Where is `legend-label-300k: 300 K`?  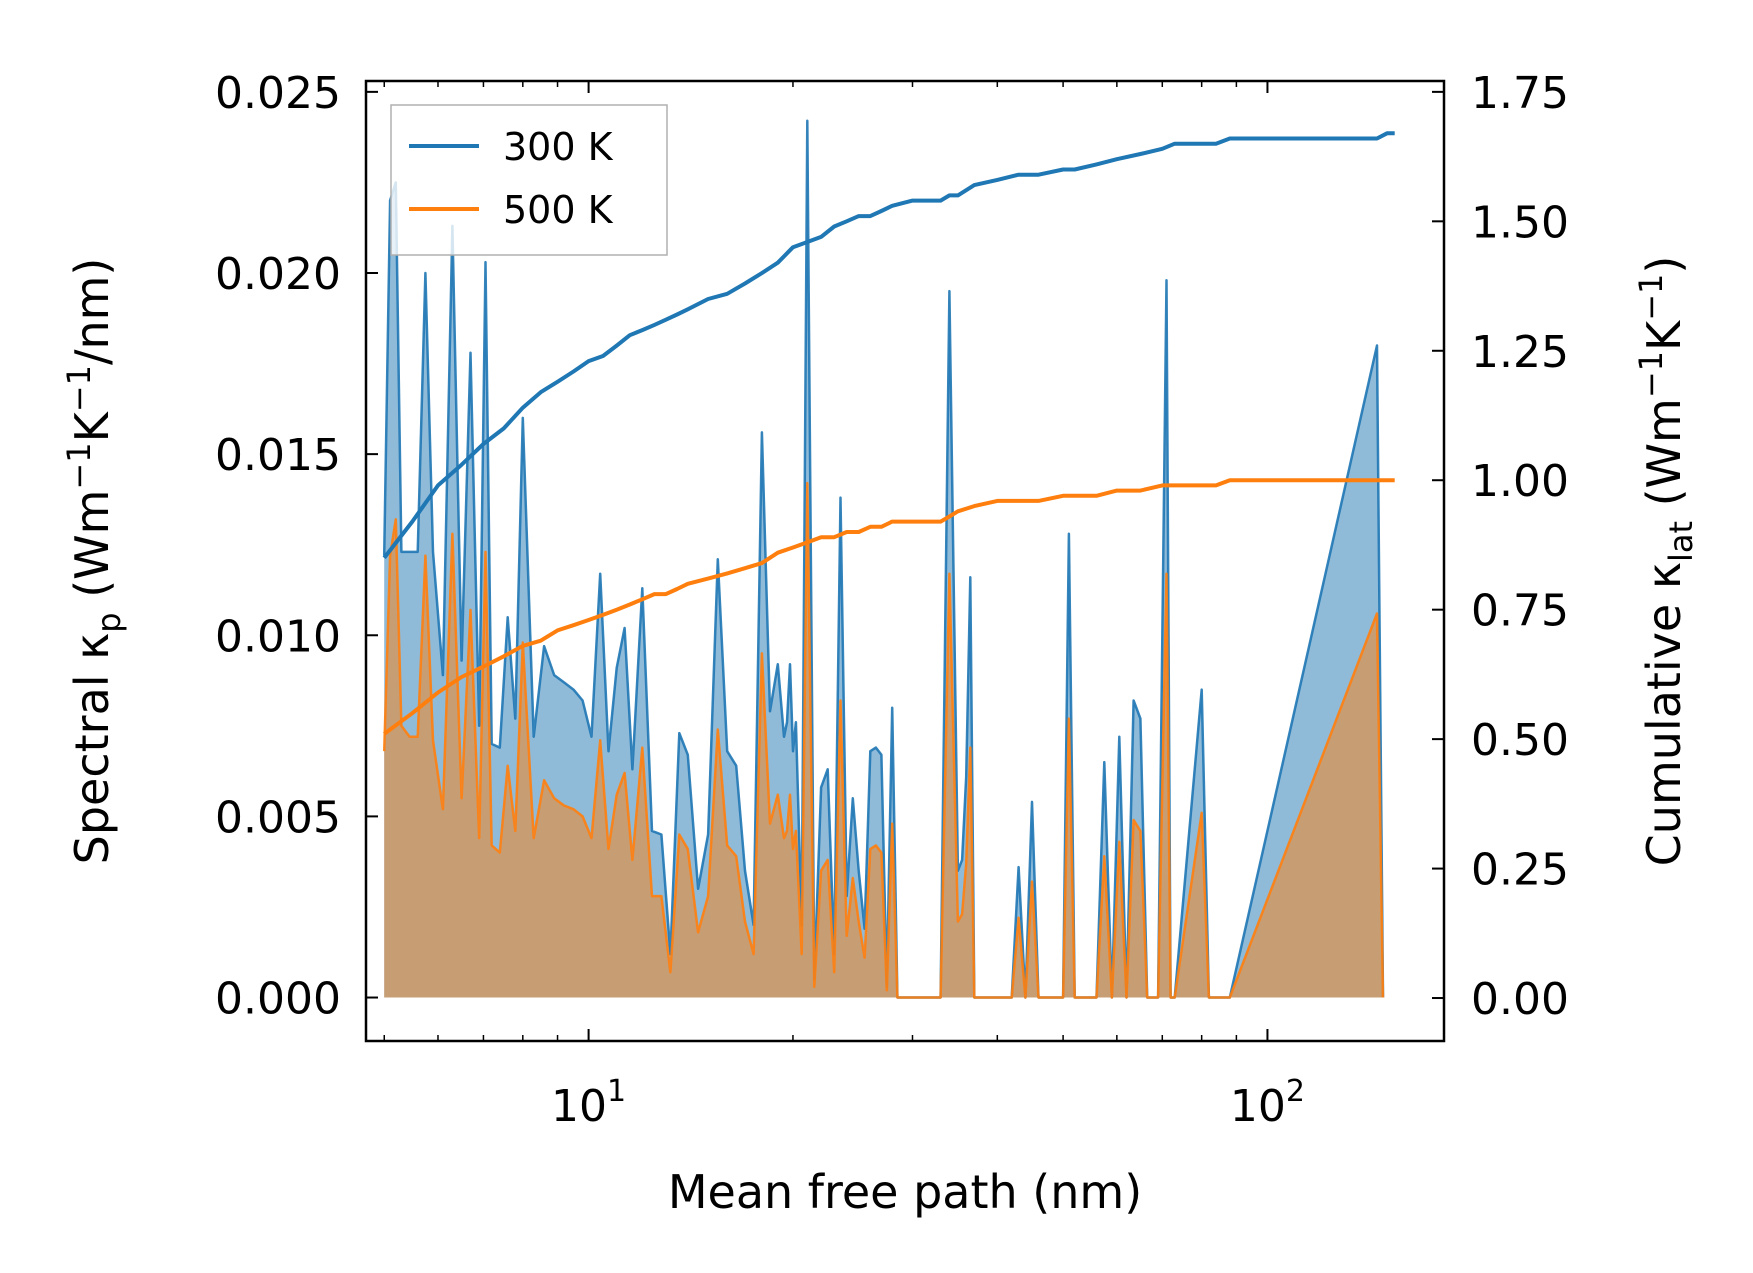
legend-label-300k: 300 K is located at coordinates (558, 147).